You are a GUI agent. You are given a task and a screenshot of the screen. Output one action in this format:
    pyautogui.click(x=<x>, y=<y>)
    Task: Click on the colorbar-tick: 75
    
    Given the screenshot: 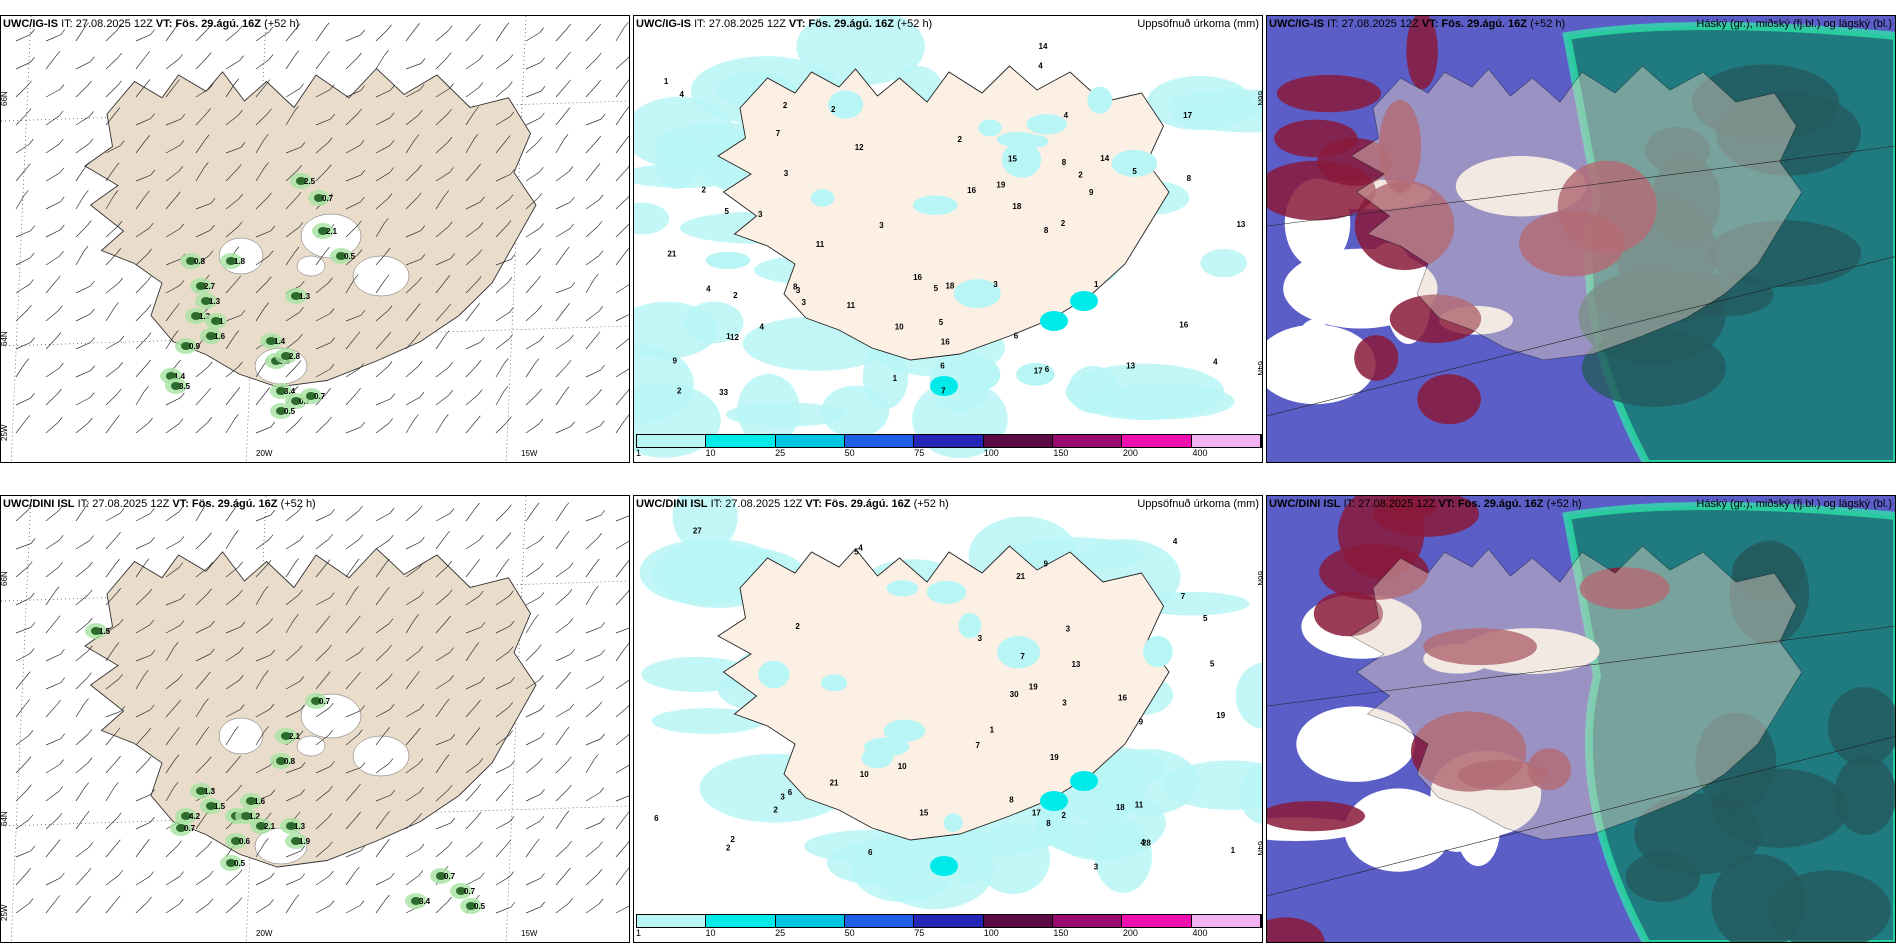 What is the action you would take?
    pyautogui.click(x=919, y=933)
    